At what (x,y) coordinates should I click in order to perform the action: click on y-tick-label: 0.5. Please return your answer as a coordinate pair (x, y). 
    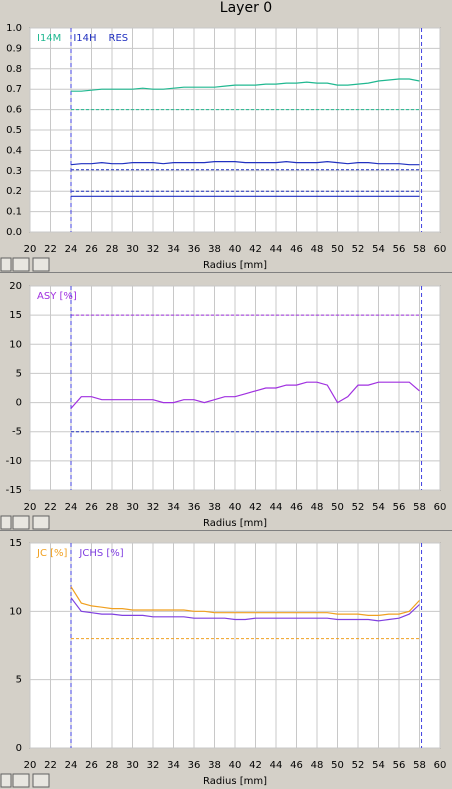
    Looking at the image, I should click on (14, 130).